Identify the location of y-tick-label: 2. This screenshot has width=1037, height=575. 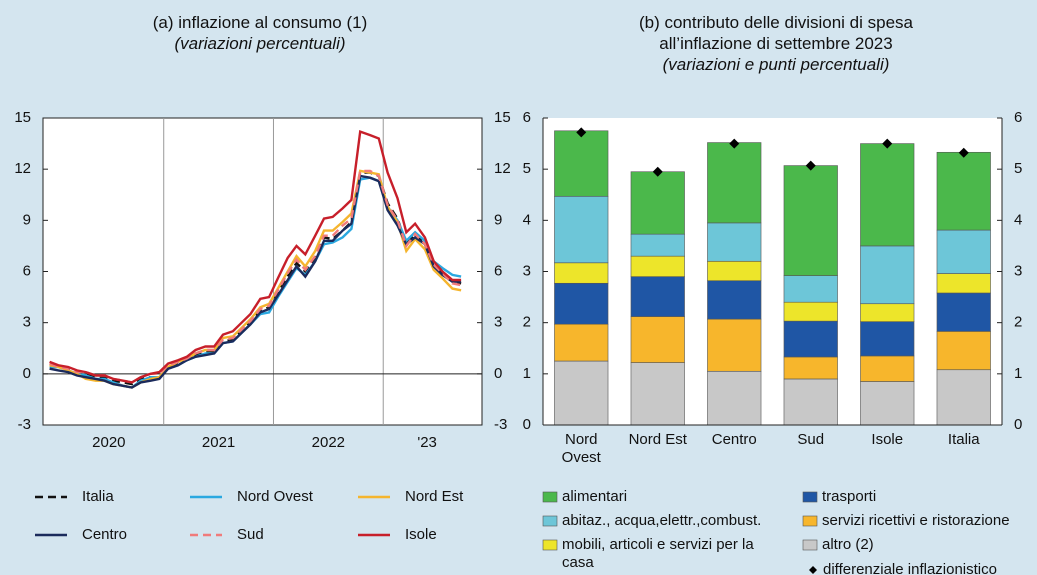
(527, 322).